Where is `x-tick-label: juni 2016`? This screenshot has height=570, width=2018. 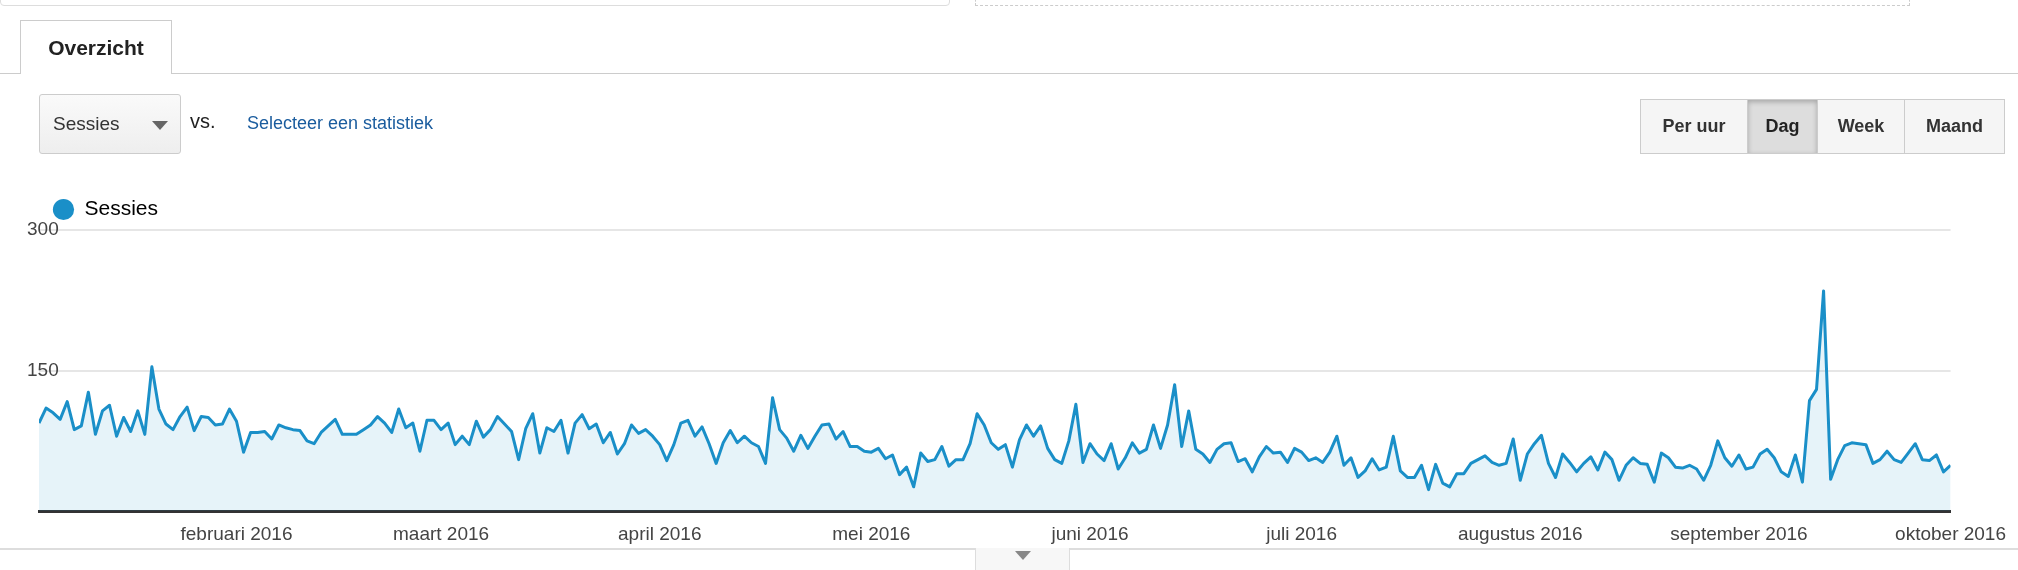 x-tick-label: juni 2016 is located at coordinates (1089, 533).